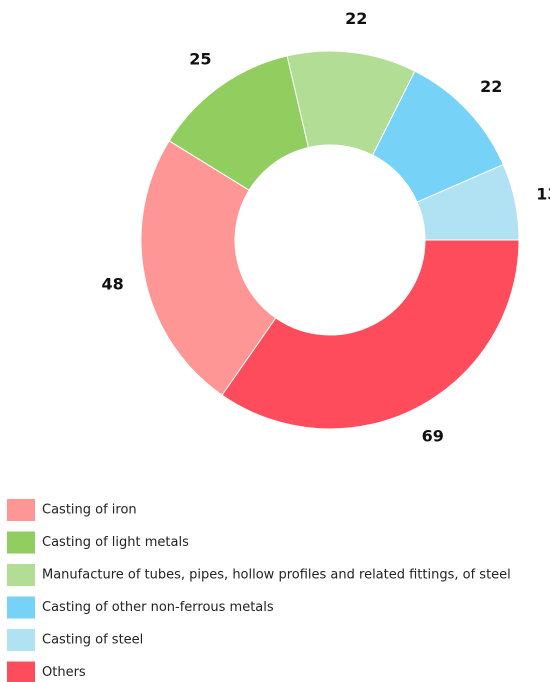 The image size is (550, 682). I want to click on legend-label: Casting of steel, so click(92, 640).